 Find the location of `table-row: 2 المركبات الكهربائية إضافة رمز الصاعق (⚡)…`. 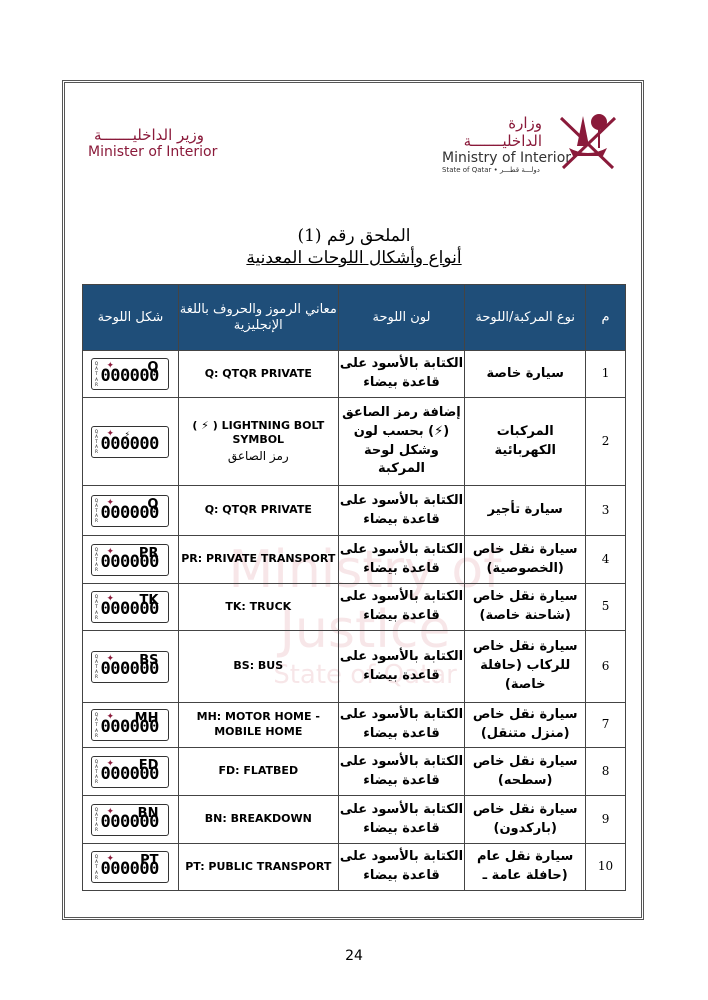

table-row: 2 المركبات الكهربائية إضافة رمز الصاعق (⚡)… is located at coordinates (354, 441).